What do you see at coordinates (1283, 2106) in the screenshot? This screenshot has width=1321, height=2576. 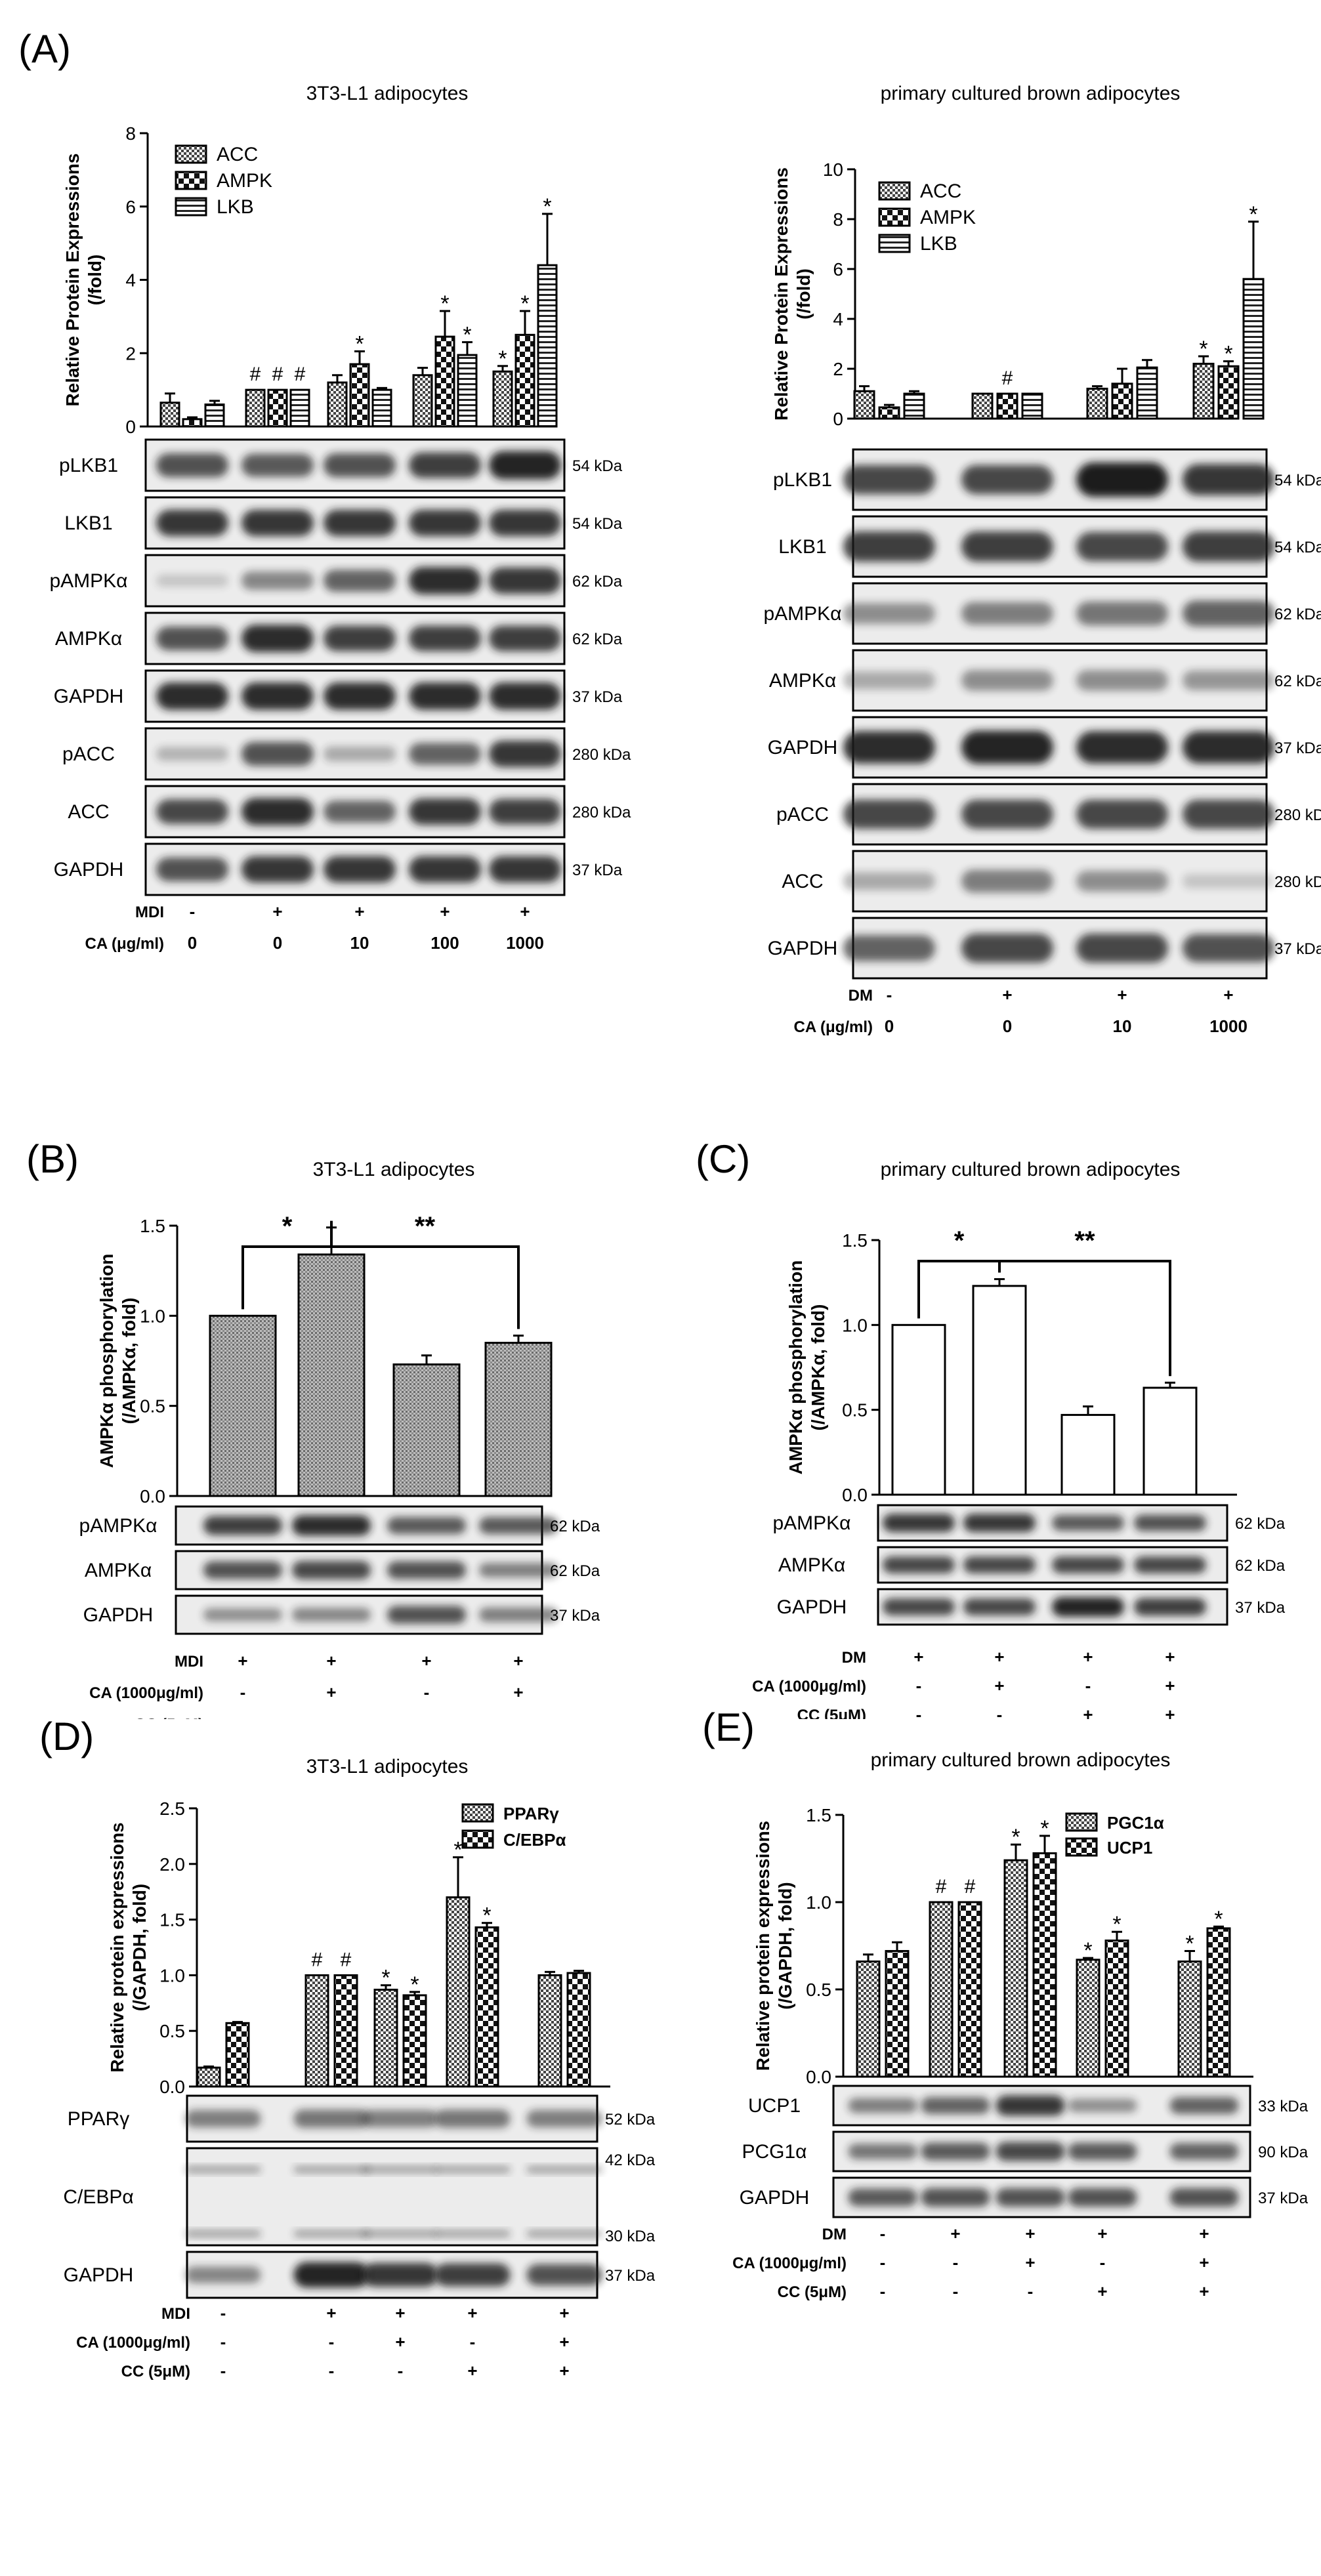 I see `kda-label: 33 kDa` at bounding box center [1283, 2106].